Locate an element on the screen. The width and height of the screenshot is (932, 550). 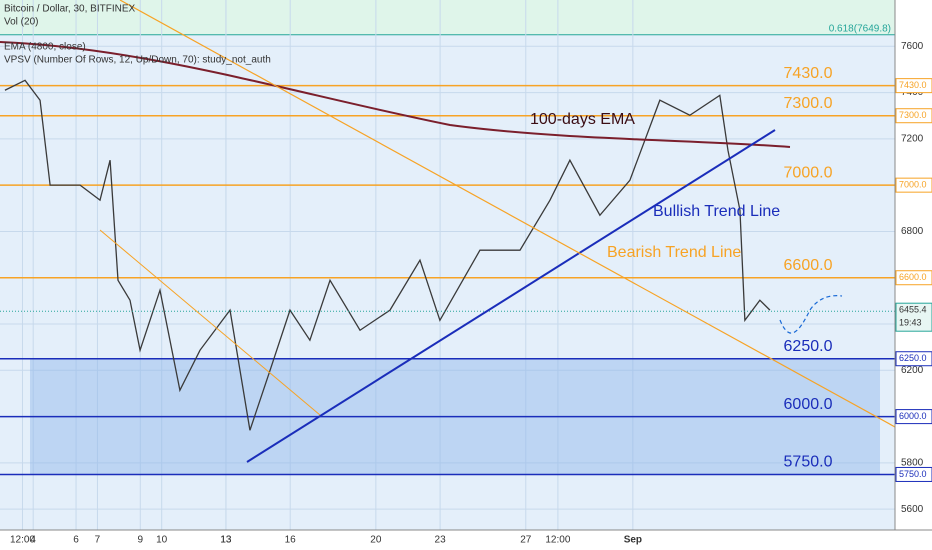
axis-level-label: 6600.0 is located at coordinates (913, 277).